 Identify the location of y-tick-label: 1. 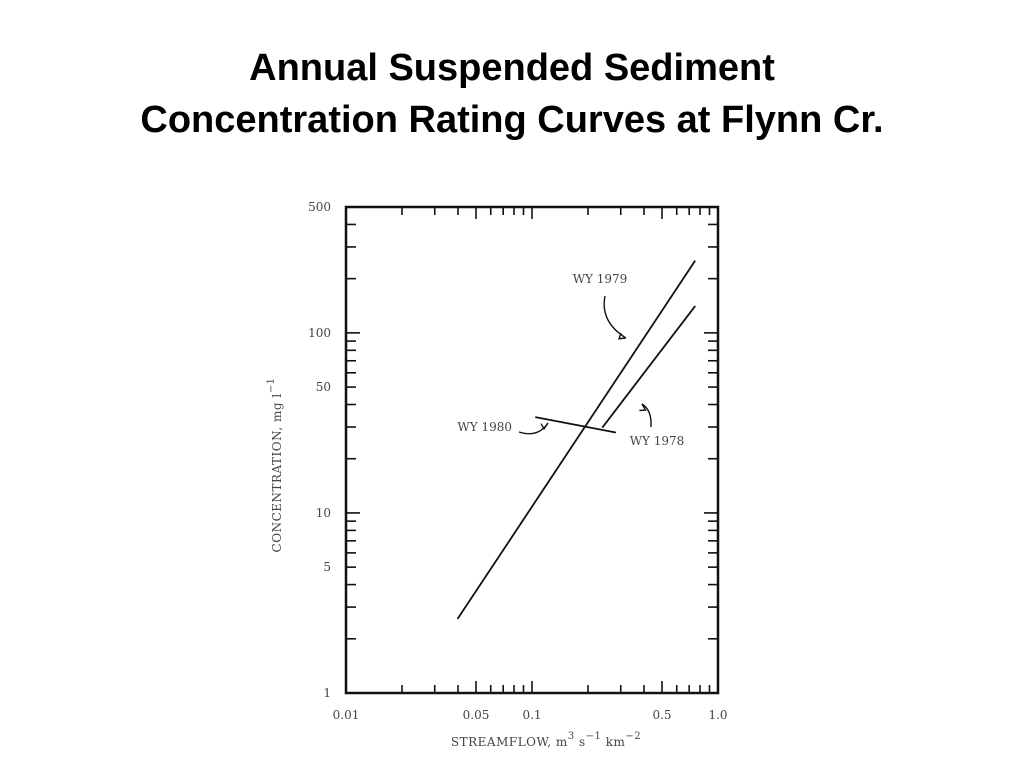
(327, 693).